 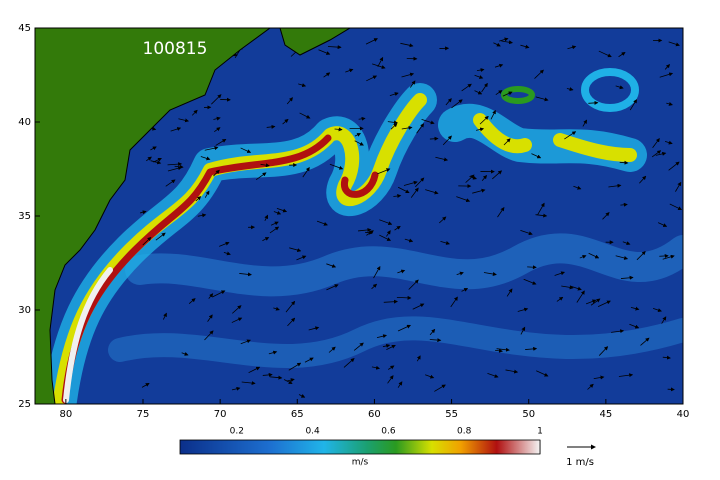 I want to click on colorbar-tick-label: 1, so click(x=540, y=432).